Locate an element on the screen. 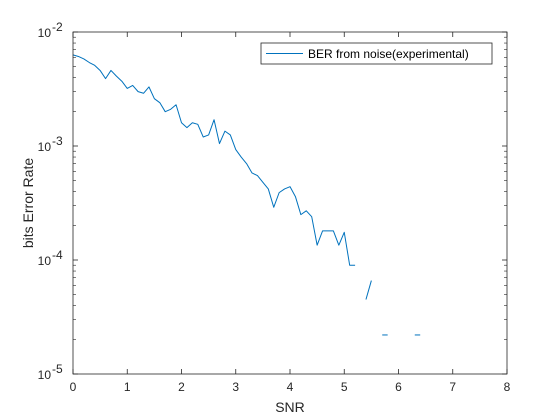 The image size is (560, 420). x-tick-label: 3 is located at coordinates (235, 387).